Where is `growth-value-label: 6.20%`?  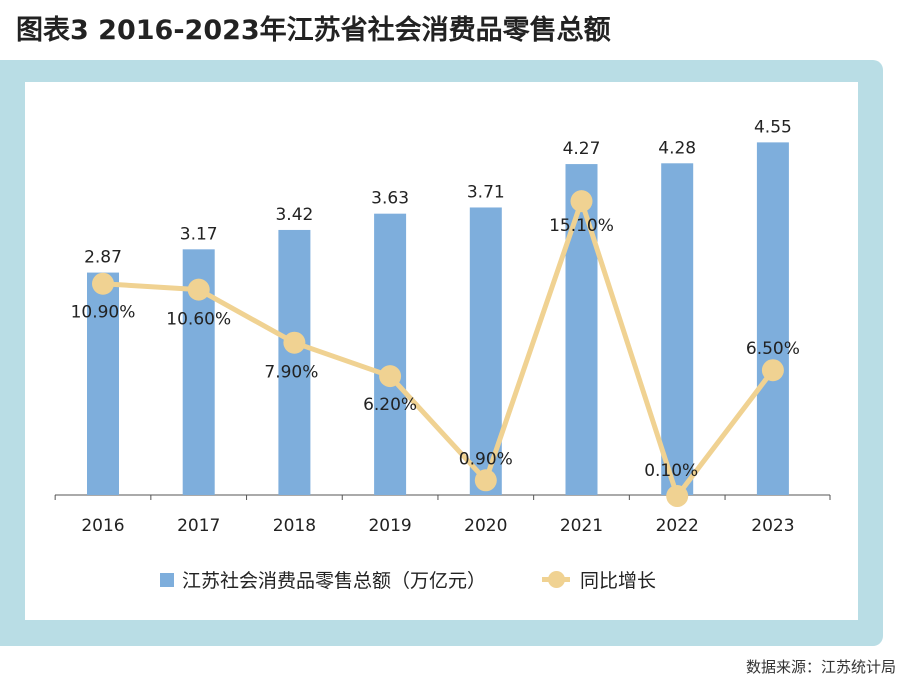 growth-value-label: 6.20% is located at coordinates (390, 405).